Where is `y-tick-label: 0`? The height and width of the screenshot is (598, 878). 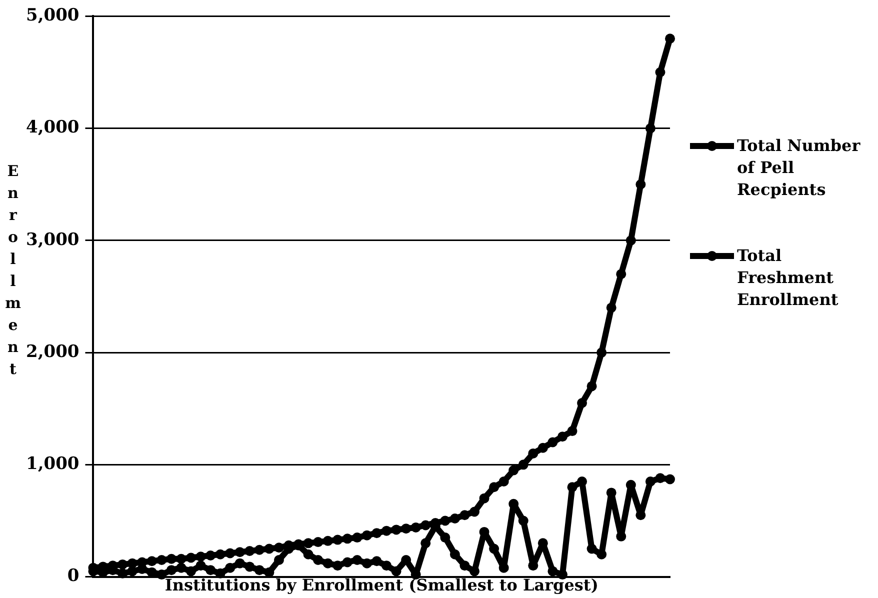 y-tick-label: 0 is located at coordinates (73, 576).